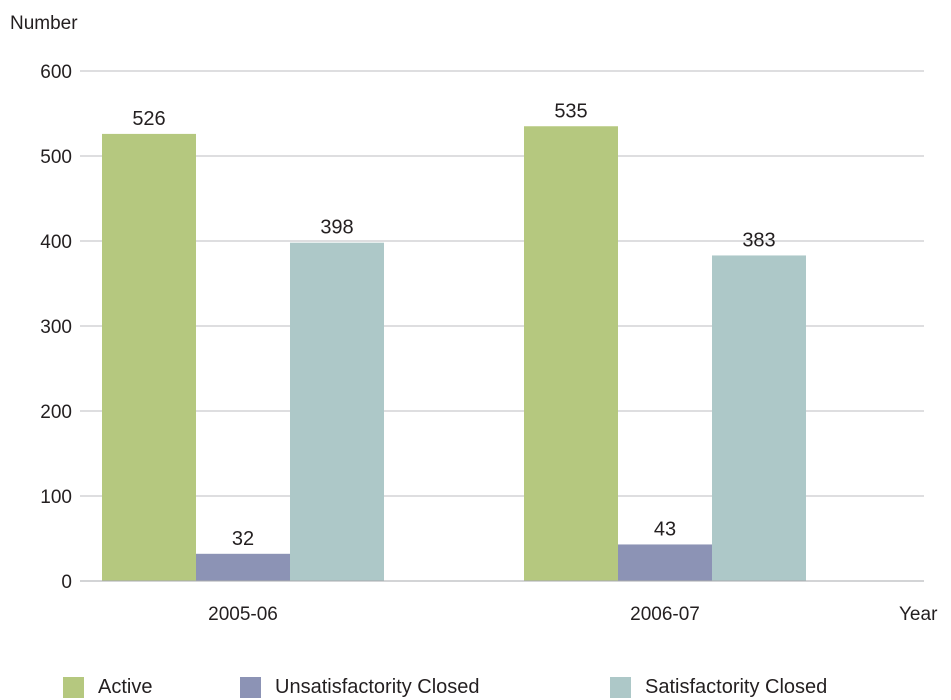 The image size is (951, 700). I want to click on y-tick-label: 500, so click(56, 157).